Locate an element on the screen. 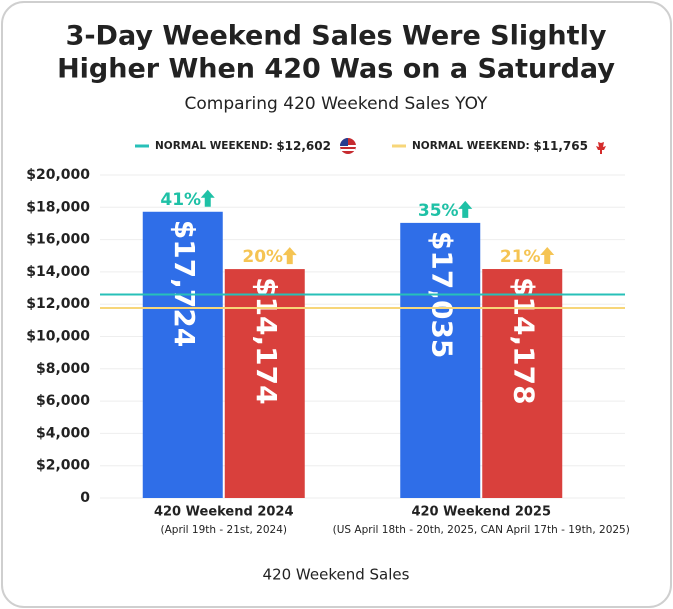 This screenshot has width=673, height=609. chart-title: Higher When 420 Was on a Saturday is located at coordinates (336, 69).